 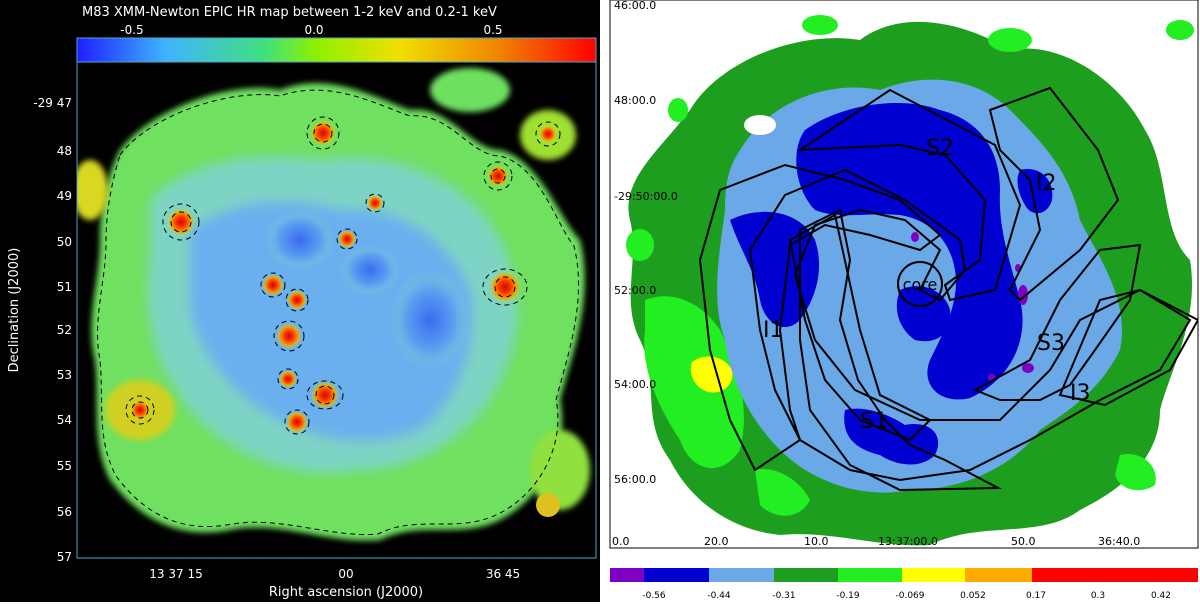 What do you see at coordinates (635, 6) in the screenshot?
I see `right-y-tick: 46:00.0` at bounding box center [635, 6].